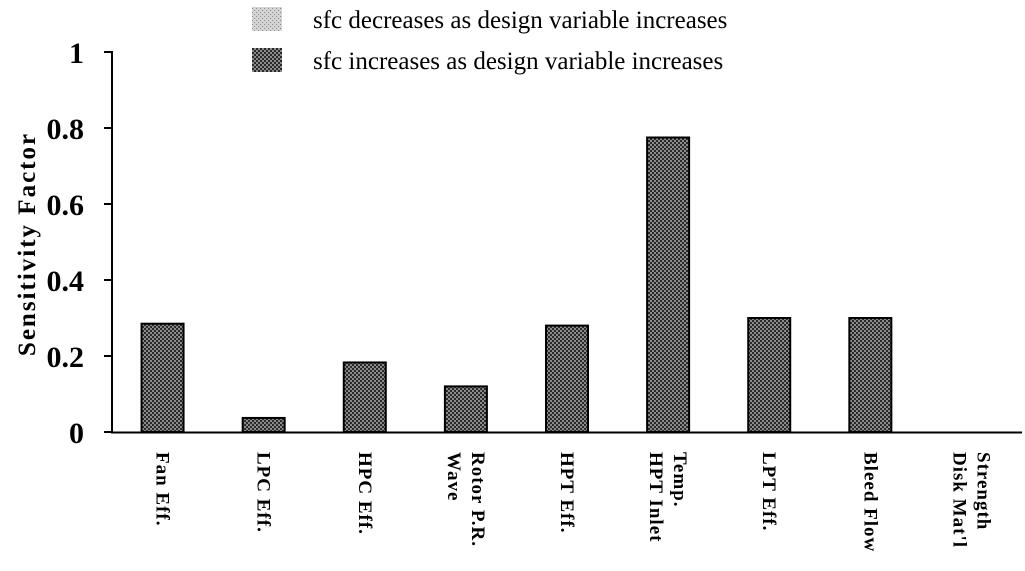 This screenshot has height=571, width=1025. I want to click on x-category-label-line: Strength, so click(982, 491).